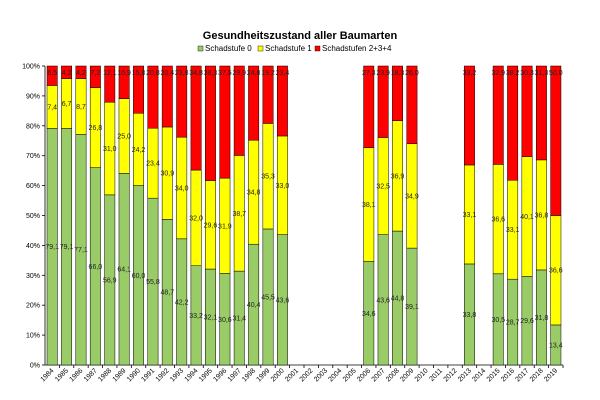 This screenshot has width=600, height=400. I want to click on x-tick-label: 2004, so click(335, 375).